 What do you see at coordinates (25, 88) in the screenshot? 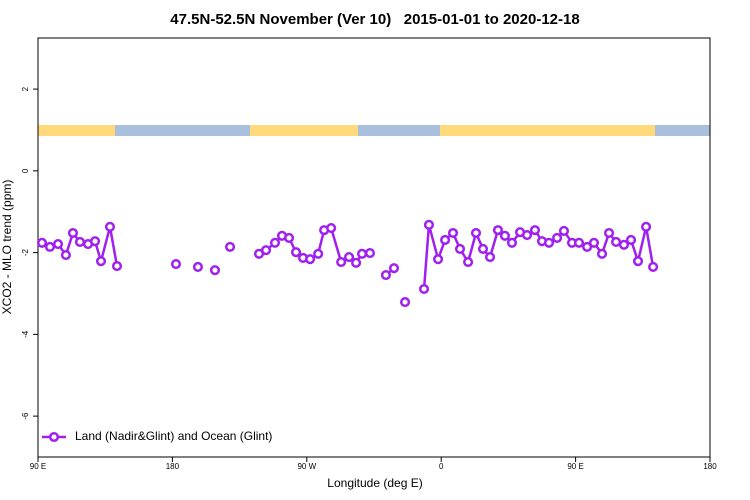
I see `y-tick-label: 2` at bounding box center [25, 88].